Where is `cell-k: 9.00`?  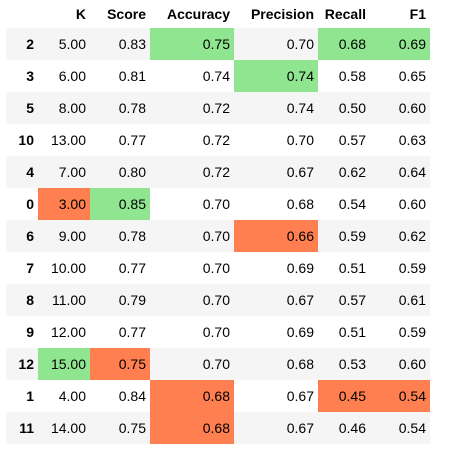 cell-k: 9.00 is located at coordinates (72, 236).